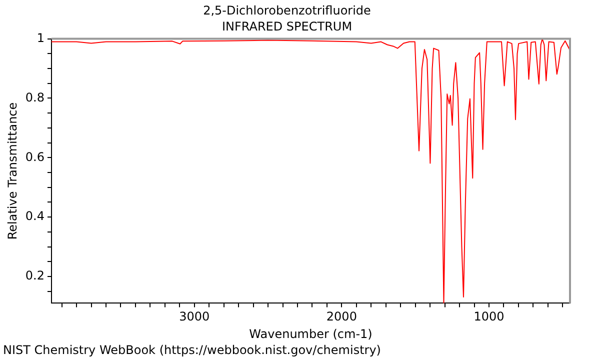  Describe the element at coordinates (12, 171) in the screenshot. I see `y-axis-title: Relative Transmittance` at that location.